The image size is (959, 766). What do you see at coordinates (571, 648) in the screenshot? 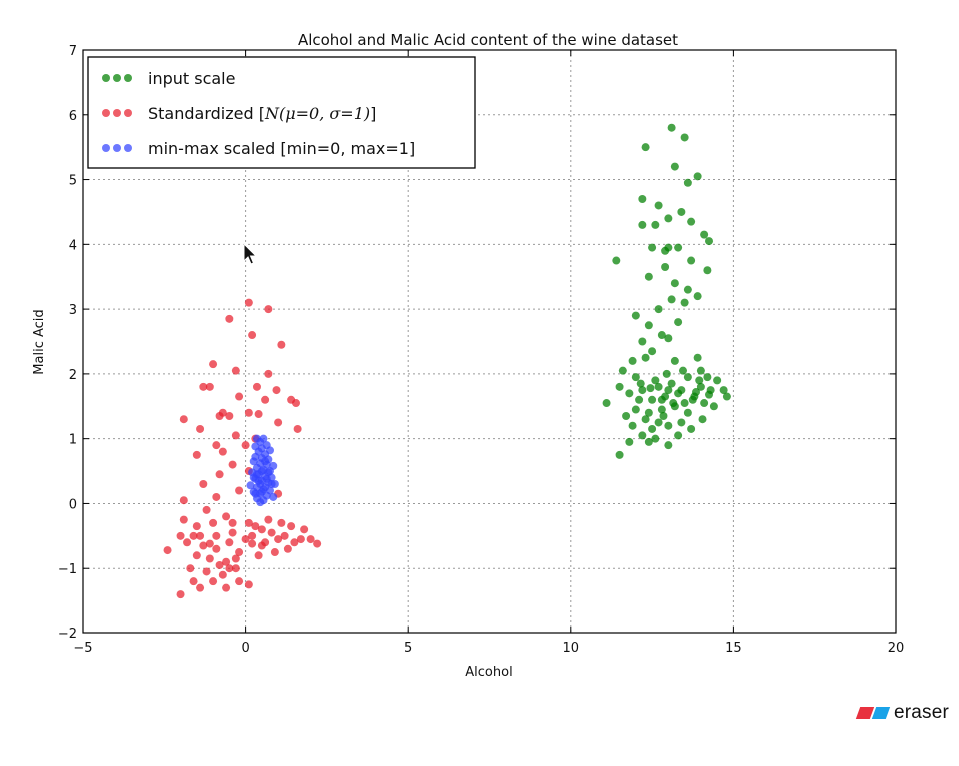
I see `x-tick-label: 10` at bounding box center [571, 648].